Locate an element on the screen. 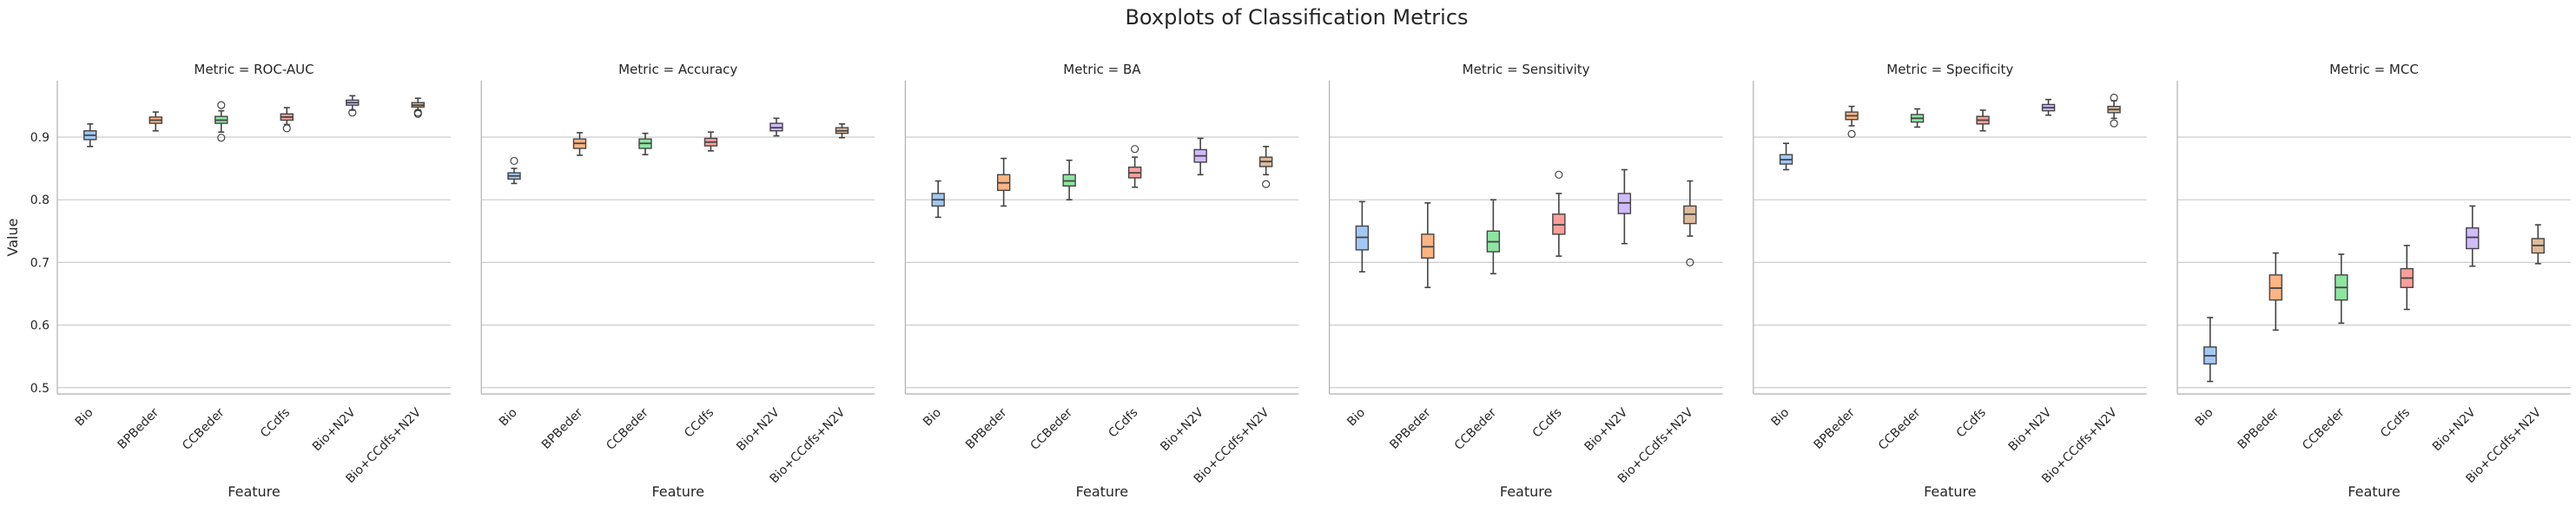  y-axis-label: Value is located at coordinates (12, 238).